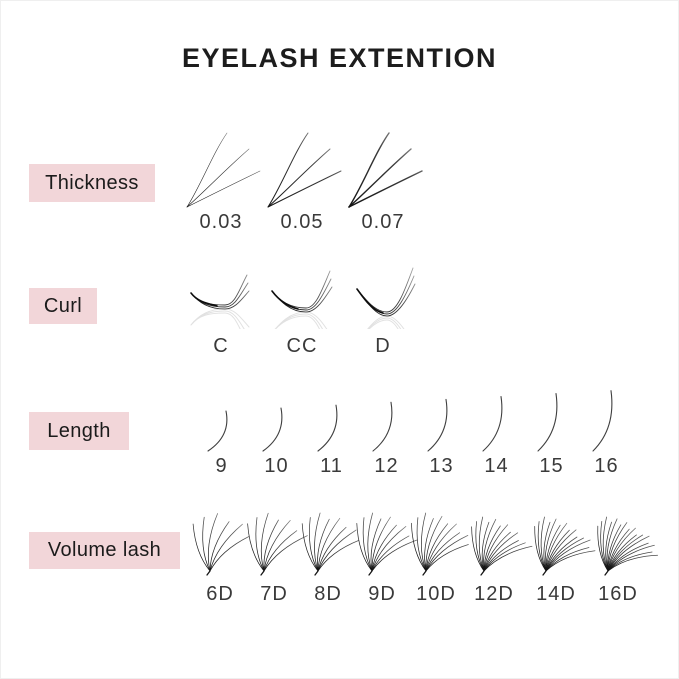 The image size is (679, 679). What do you see at coordinates (618, 594) in the screenshot?
I see `volume-value: 16D` at bounding box center [618, 594].